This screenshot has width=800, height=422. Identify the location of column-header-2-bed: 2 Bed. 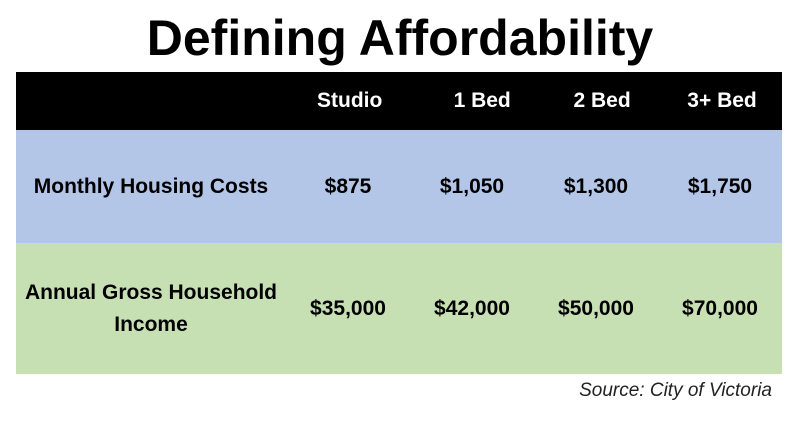
(602, 100).